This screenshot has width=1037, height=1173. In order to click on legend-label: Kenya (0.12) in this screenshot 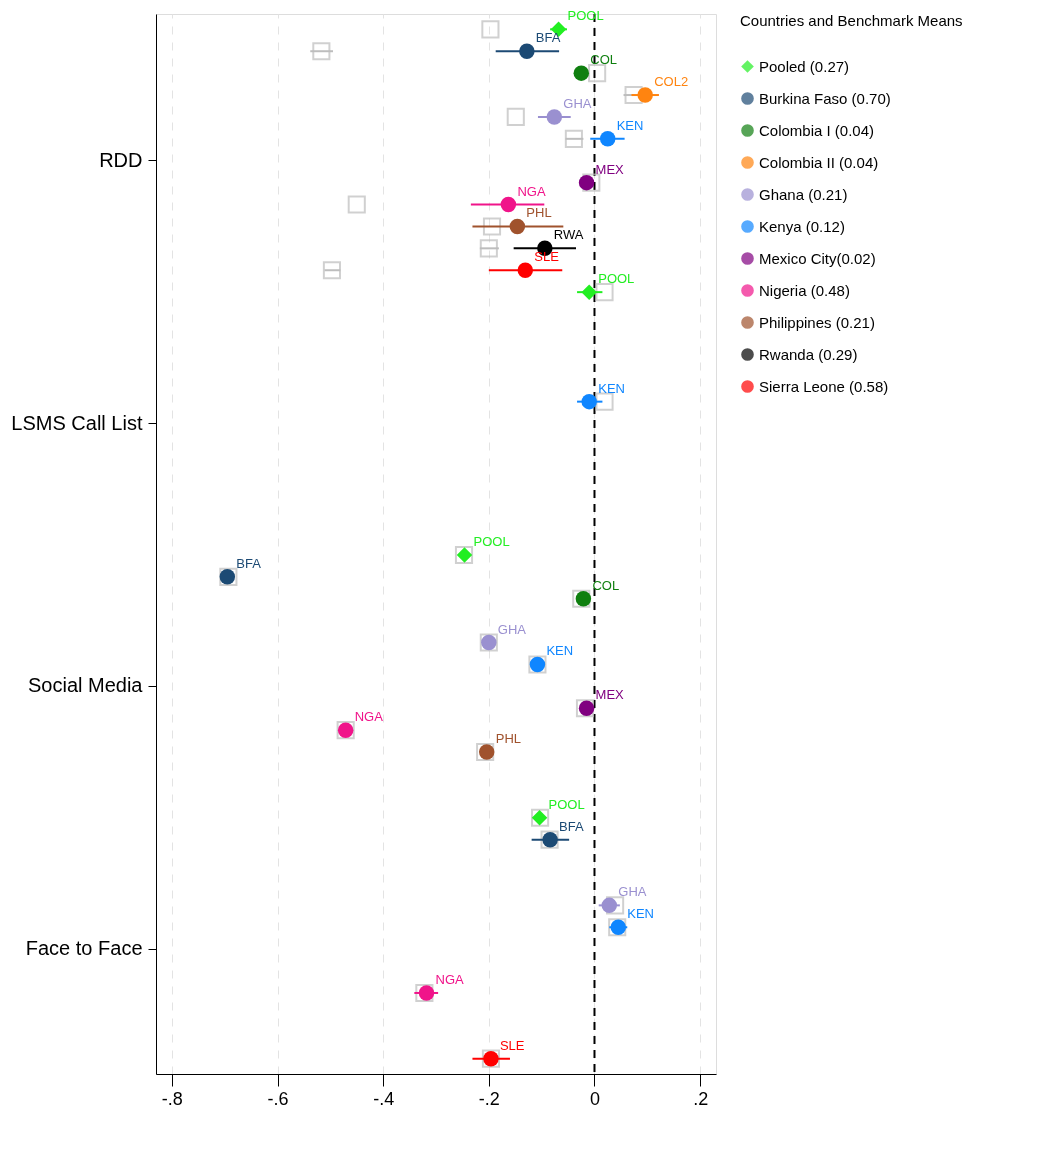, I will do `click(802, 226)`.